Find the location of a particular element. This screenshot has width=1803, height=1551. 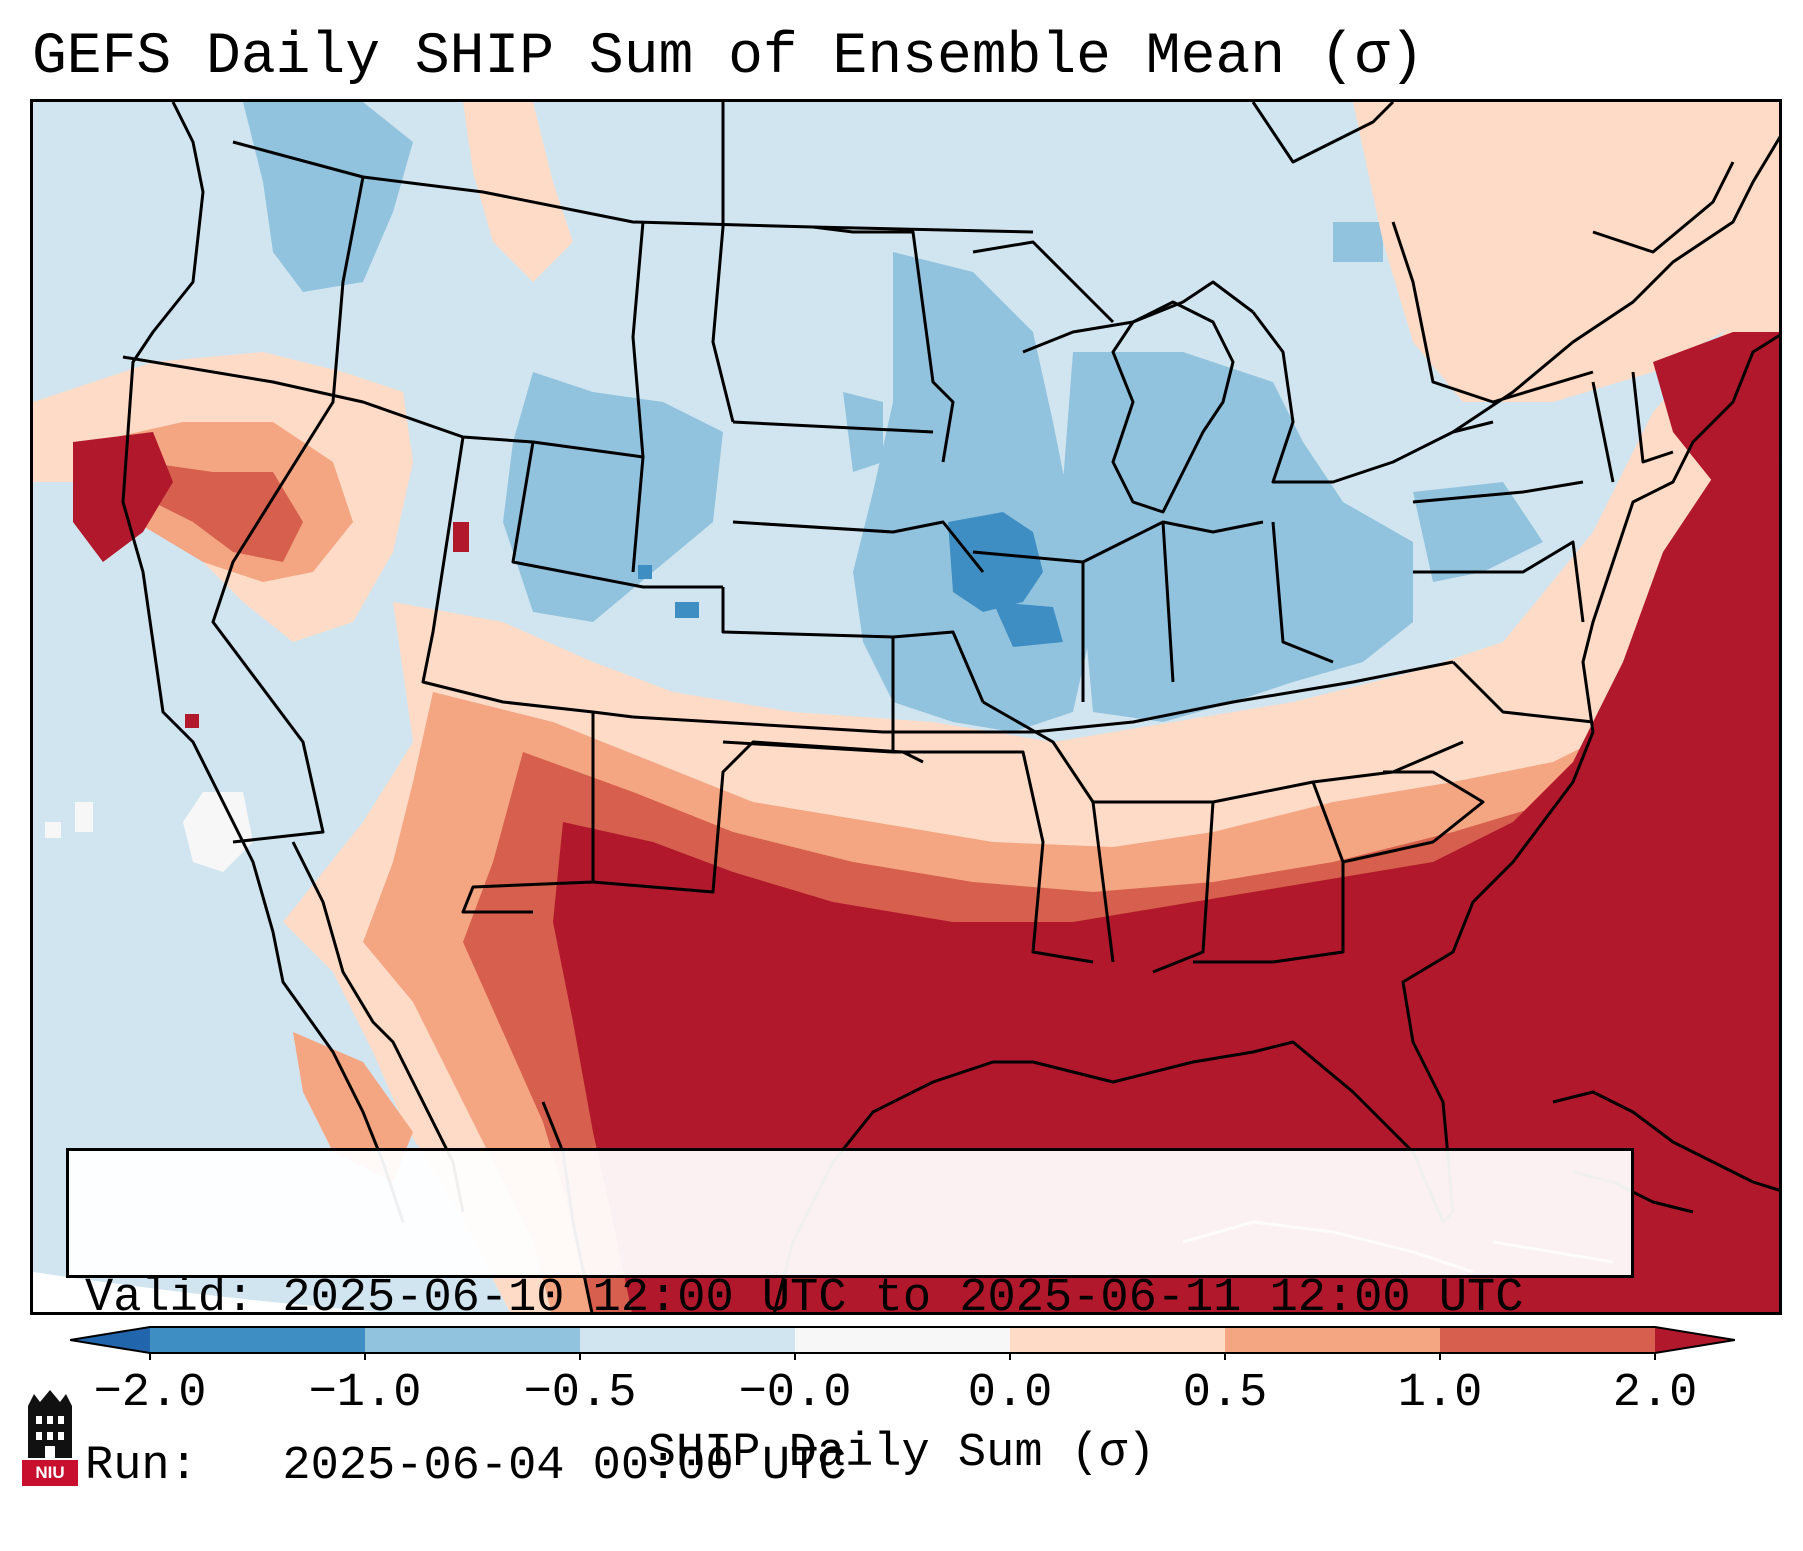

map-title: GEFS Daily SHIP Sum of Ensemble Mean (σ) is located at coordinates (728, 57).